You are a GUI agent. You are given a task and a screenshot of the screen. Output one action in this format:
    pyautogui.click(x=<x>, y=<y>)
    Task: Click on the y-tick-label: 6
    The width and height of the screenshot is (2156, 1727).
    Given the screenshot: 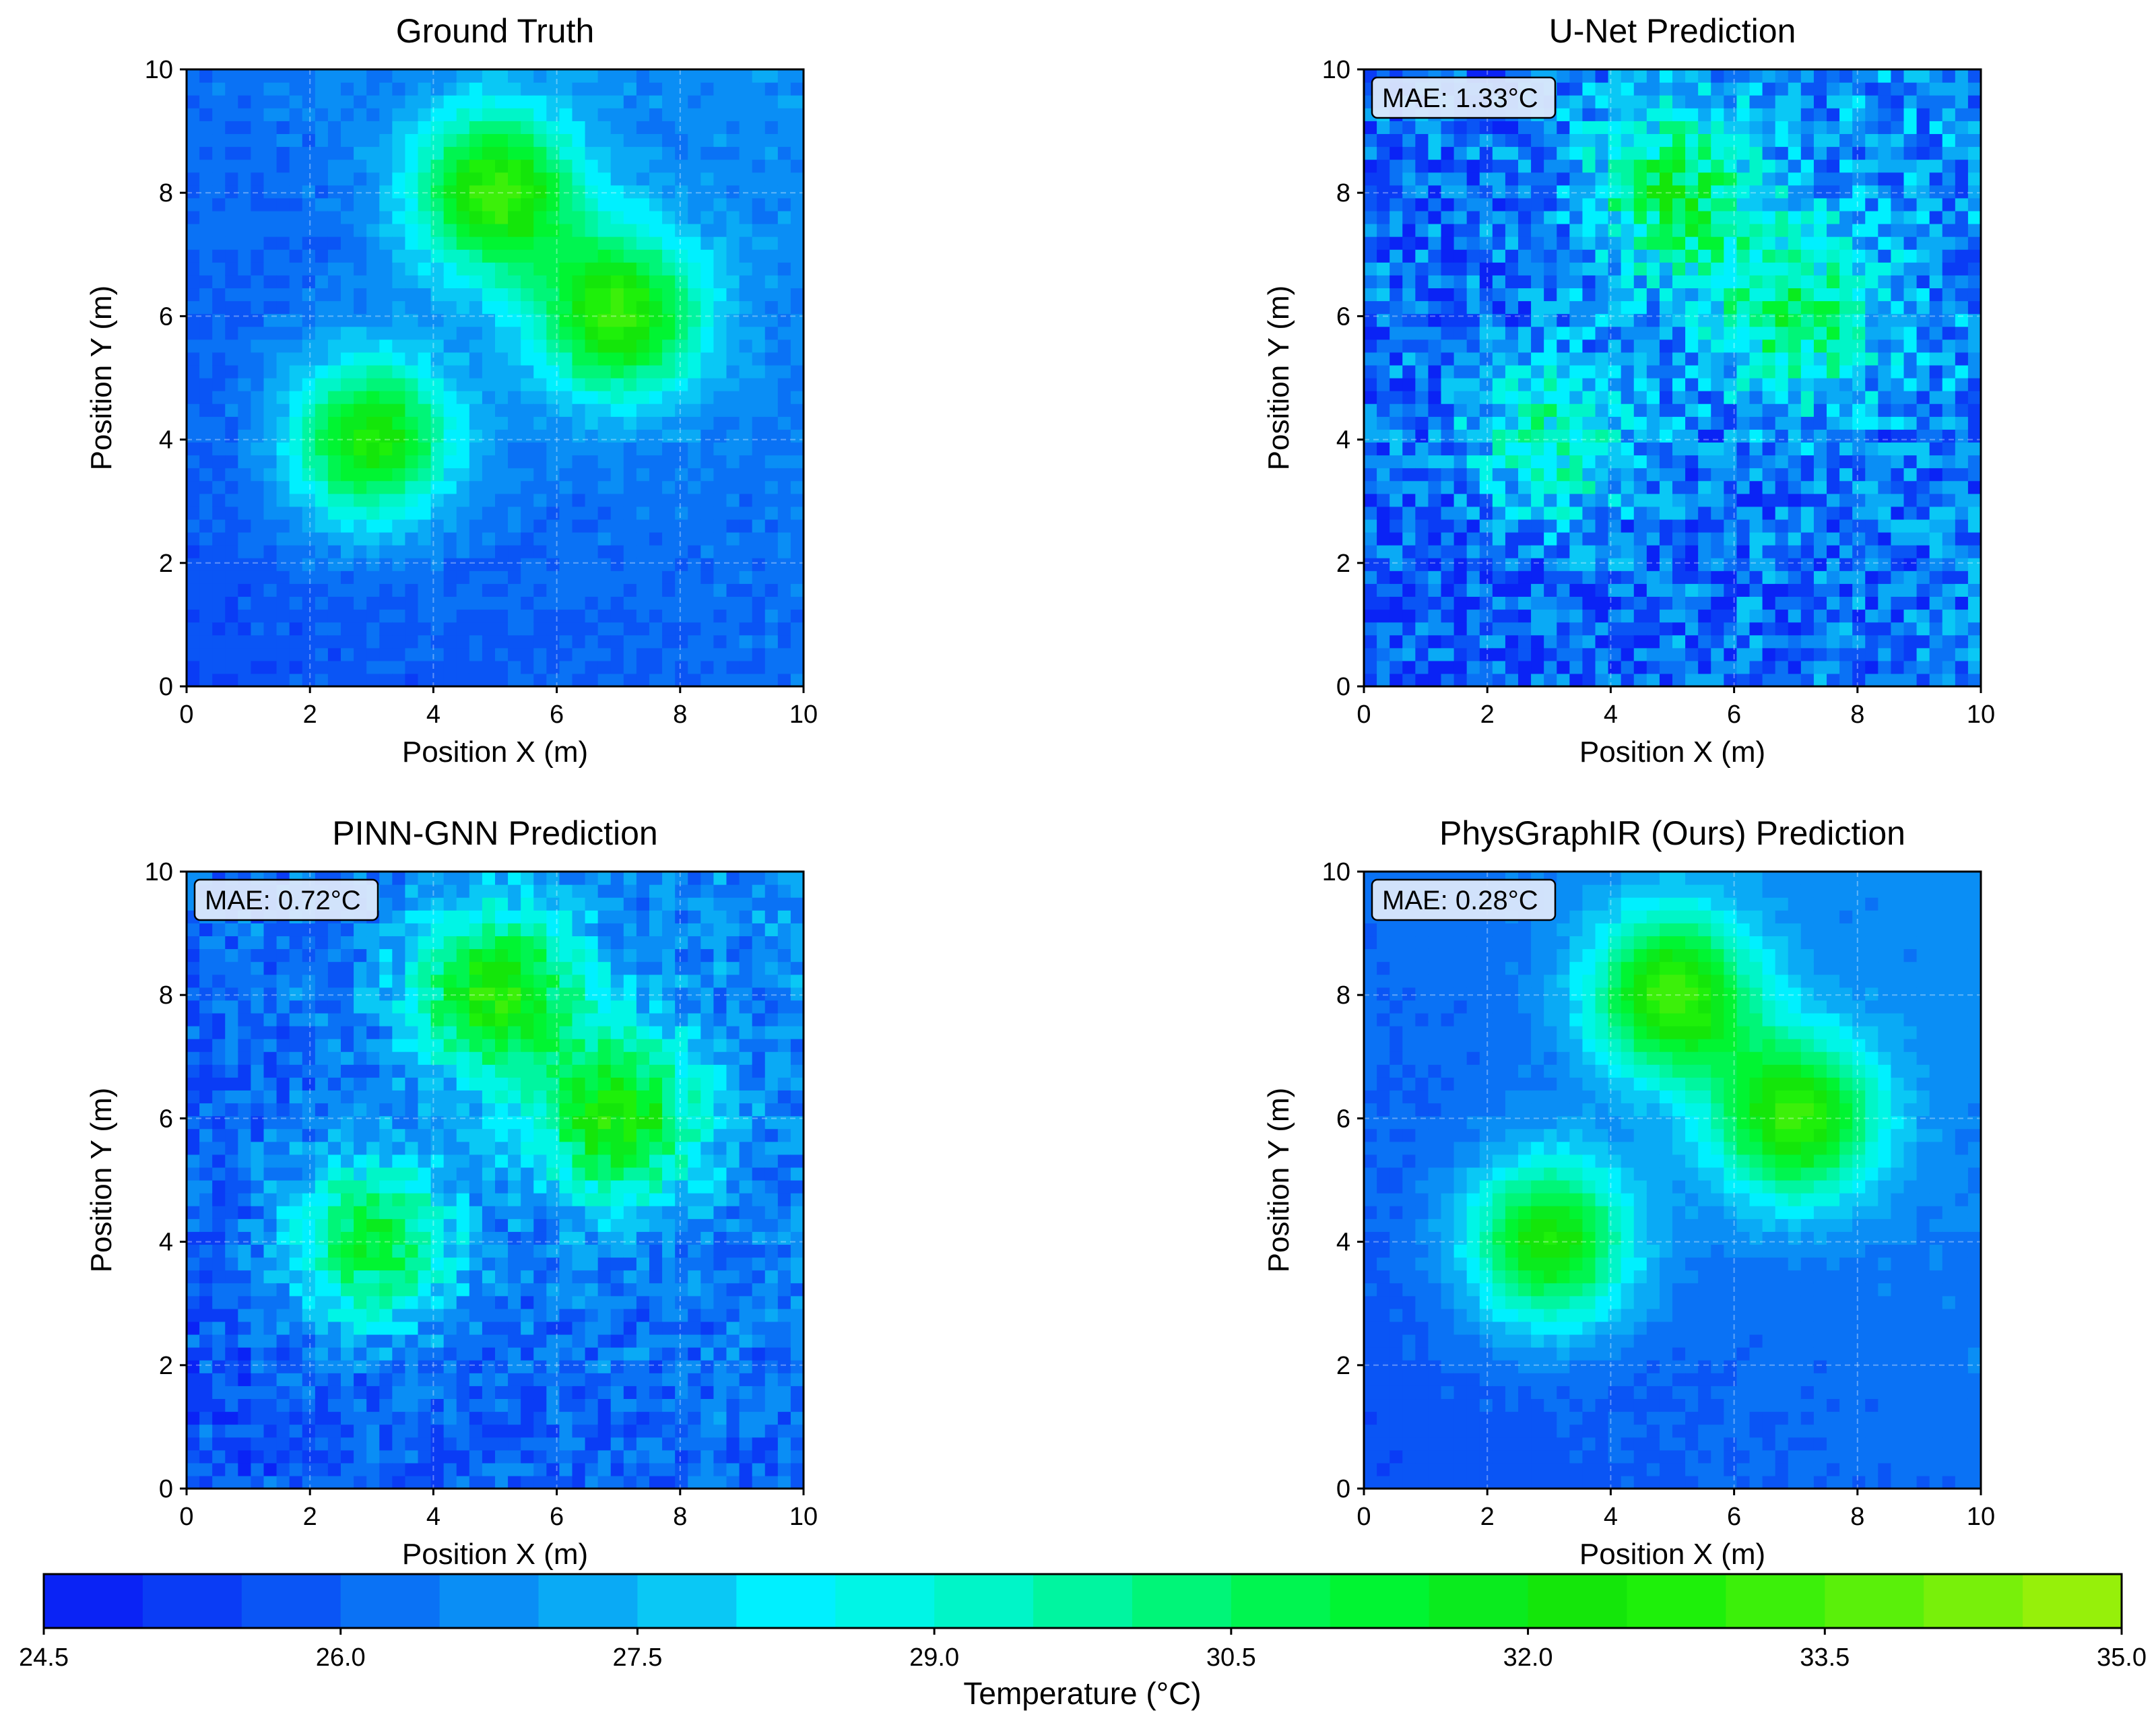 What is the action you would take?
    pyautogui.click(x=1343, y=317)
    